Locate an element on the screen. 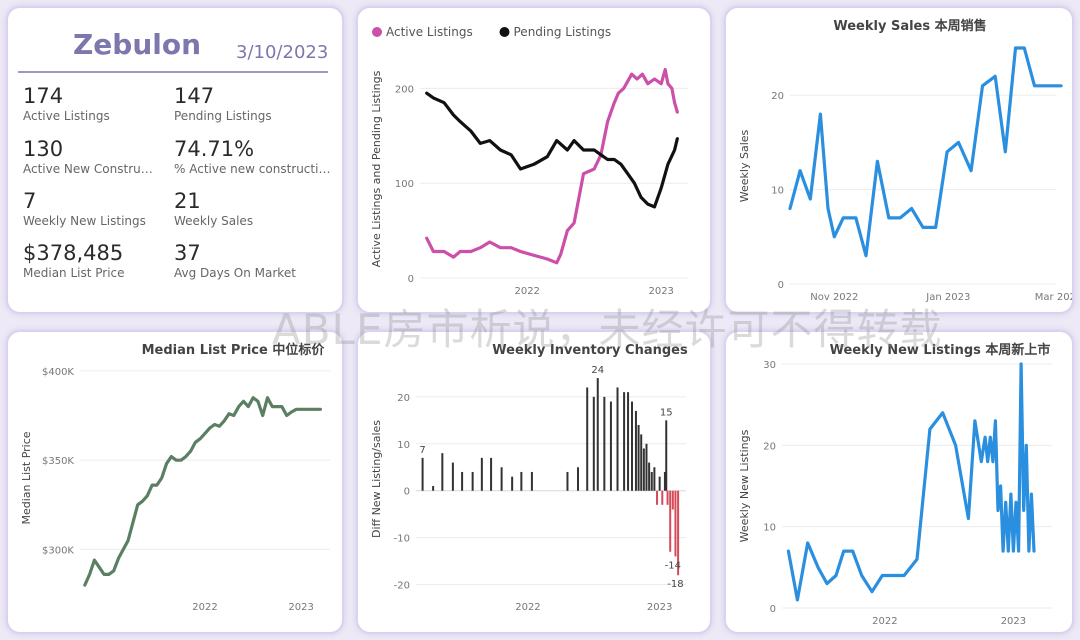 The image size is (1080, 640). y-axis-label: Median List Price is located at coordinates (26, 477).